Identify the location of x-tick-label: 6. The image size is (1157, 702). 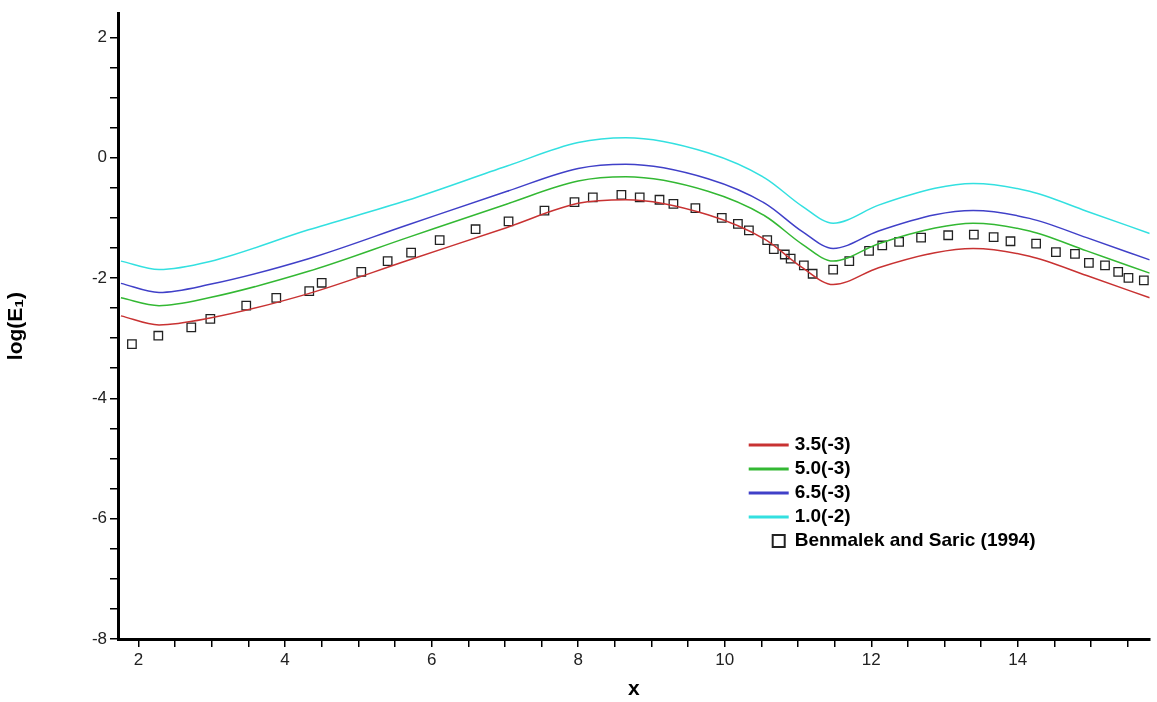
(431, 659).